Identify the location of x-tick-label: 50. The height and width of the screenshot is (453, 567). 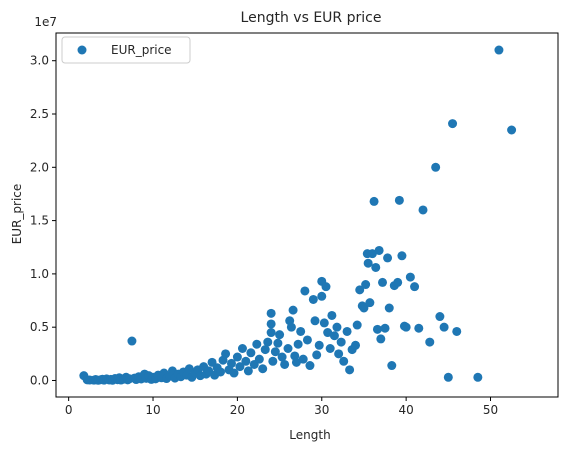
(490, 410).